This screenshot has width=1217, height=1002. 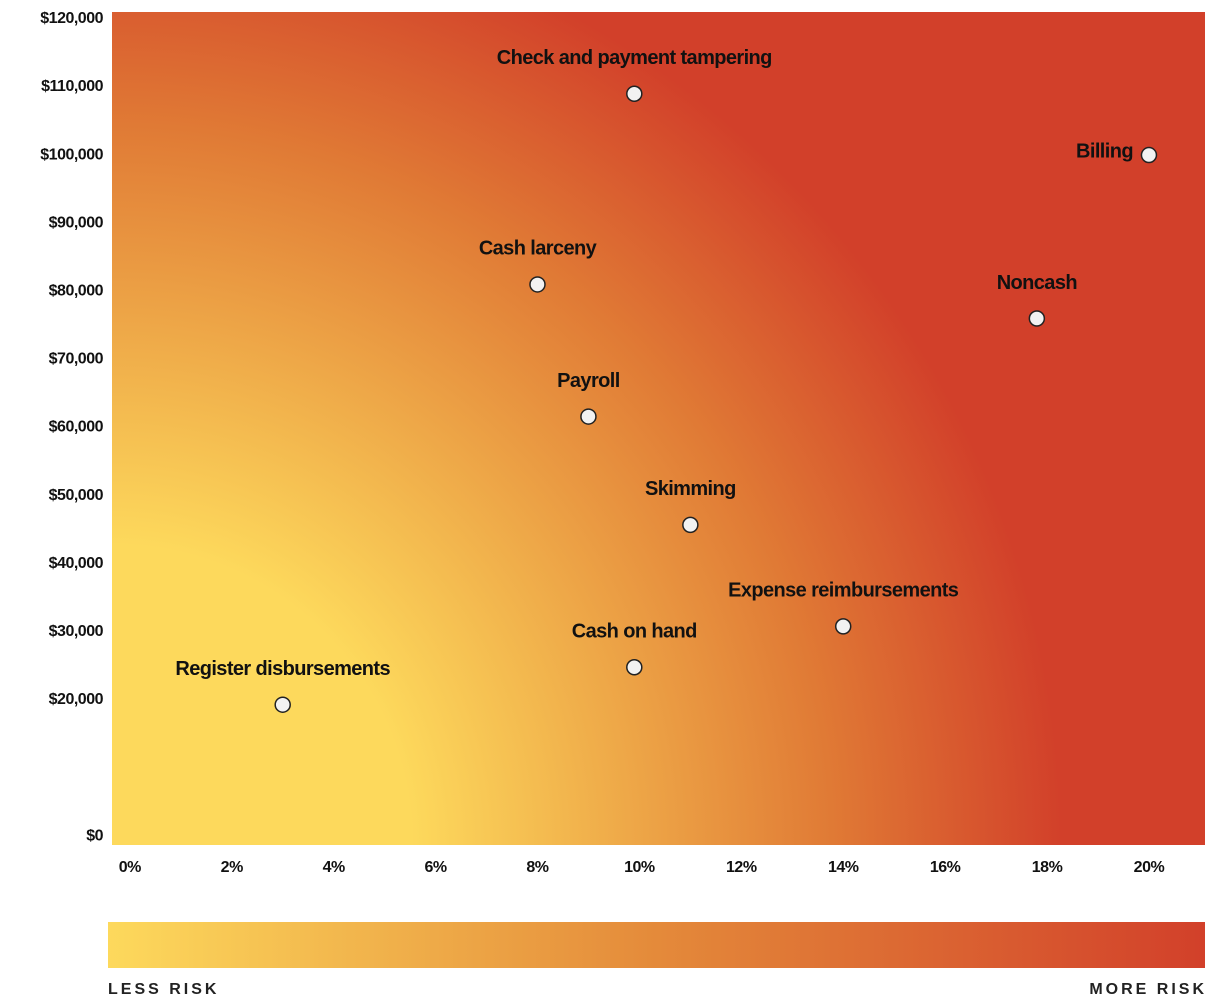 What do you see at coordinates (130, 867) in the screenshot?
I see `x-tick-label: 0%` at bounding box center [130, 867].